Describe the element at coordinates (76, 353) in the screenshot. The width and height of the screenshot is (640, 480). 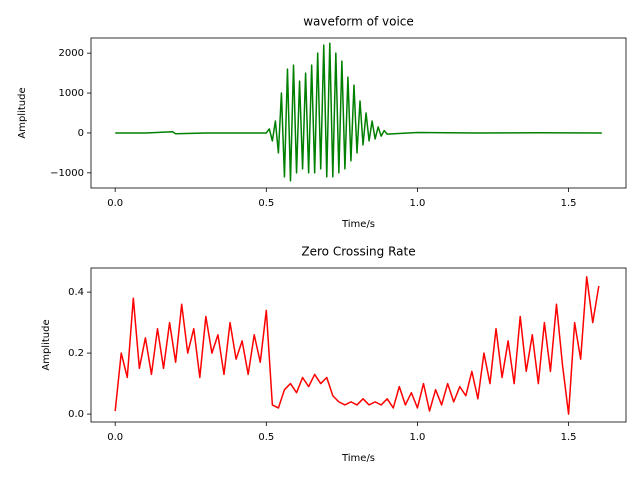
I see `y-tick-label: 0.2` at that location.